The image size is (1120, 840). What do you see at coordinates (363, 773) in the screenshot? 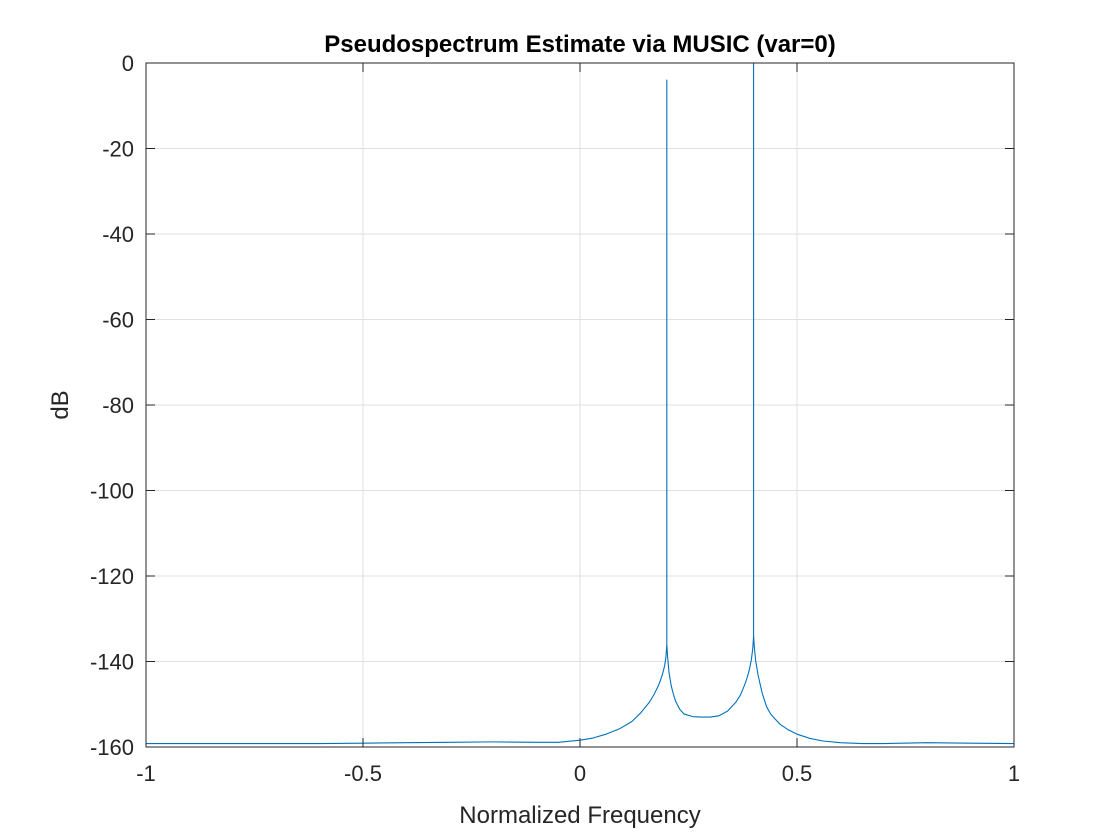
I see `x-tick-label: -0.5` at bounding box center [363, 773].